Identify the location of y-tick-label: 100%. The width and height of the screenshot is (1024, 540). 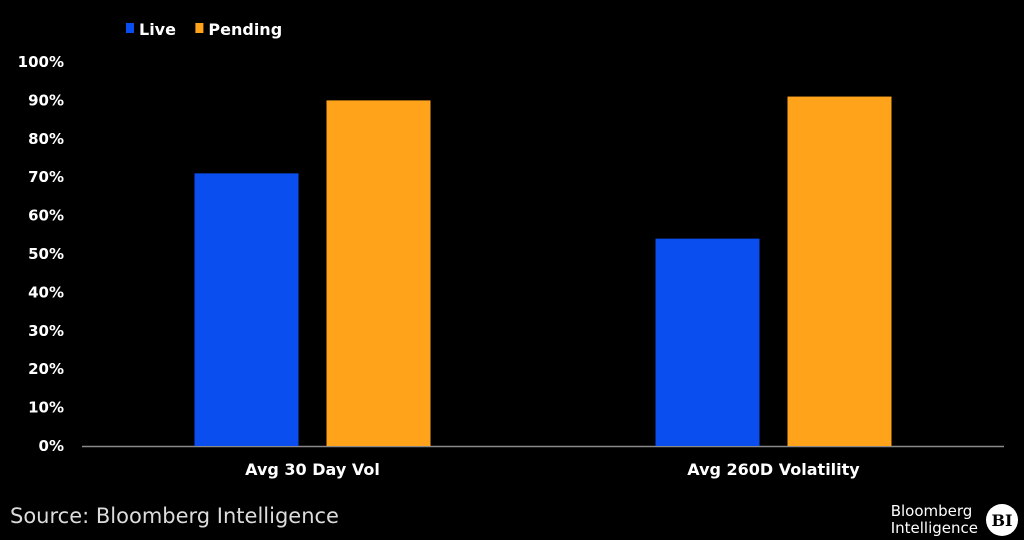
(41, 62).